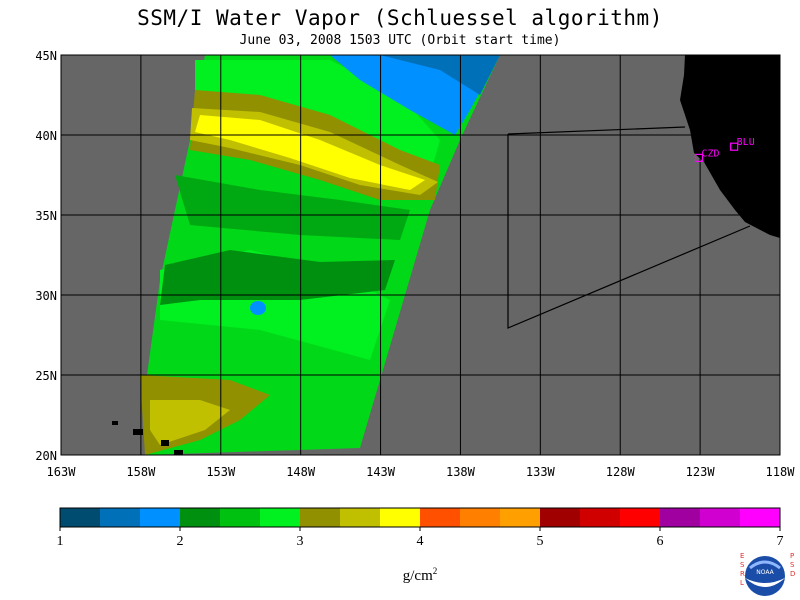 This screenshot has width=800, height=600. What do you see at coordinates (660, 541) in the screenshot?
I see `colorbar-tick-label: 6` at bounding box center [660, 541].